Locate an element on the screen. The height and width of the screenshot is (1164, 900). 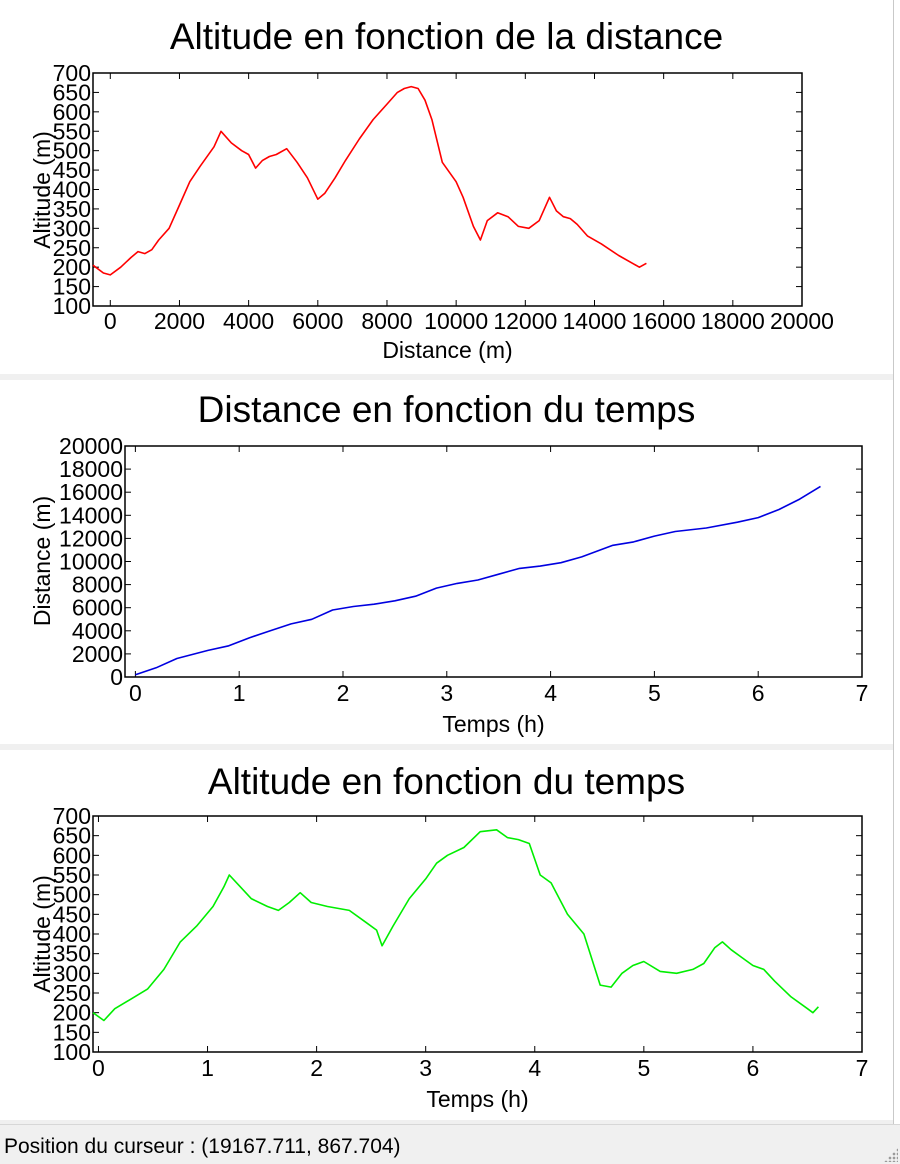
y-tick-label: 12000 is located at coordinates (91, 538).